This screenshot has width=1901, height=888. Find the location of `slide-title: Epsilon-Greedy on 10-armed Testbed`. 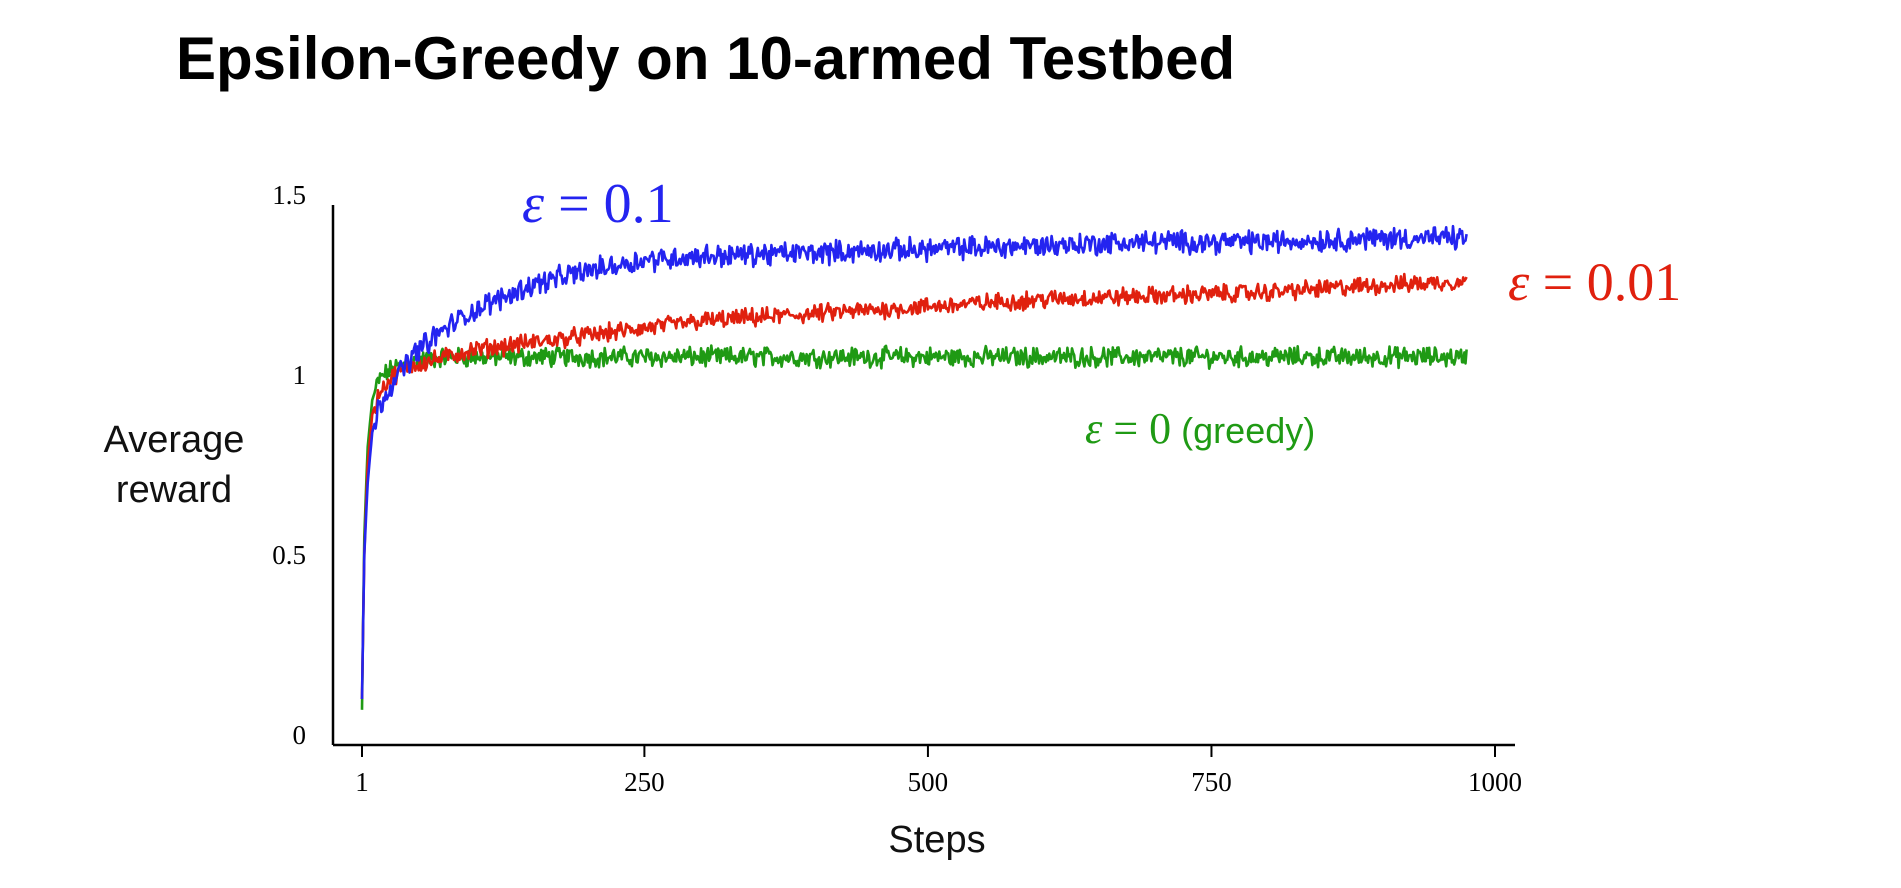

slide-title: Epsilon-Greedy on 10-armed Testbed is located at coordinates (706, 58).